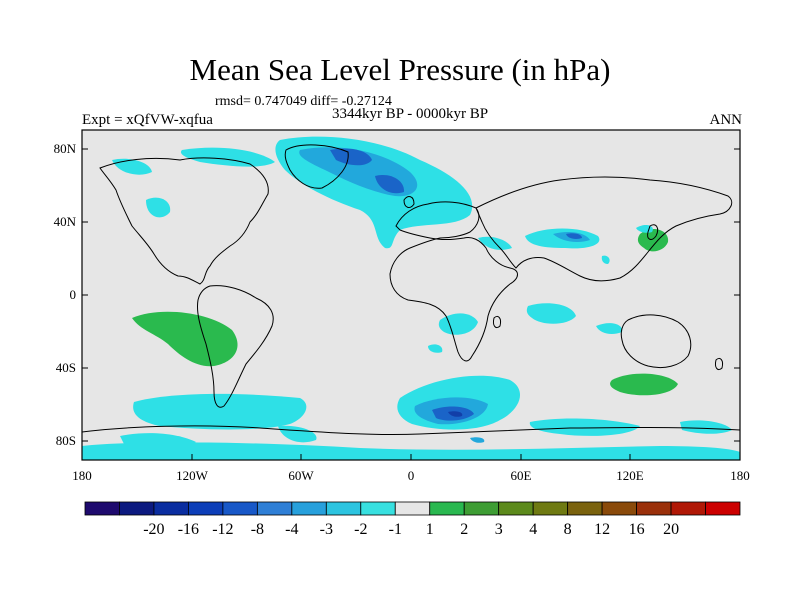 This screenshot has height=600, width=800. What do you see at coordinates (257, 529) in the screenshot?
I see `colorbar-label: -8` at bounding box center [257, 529].